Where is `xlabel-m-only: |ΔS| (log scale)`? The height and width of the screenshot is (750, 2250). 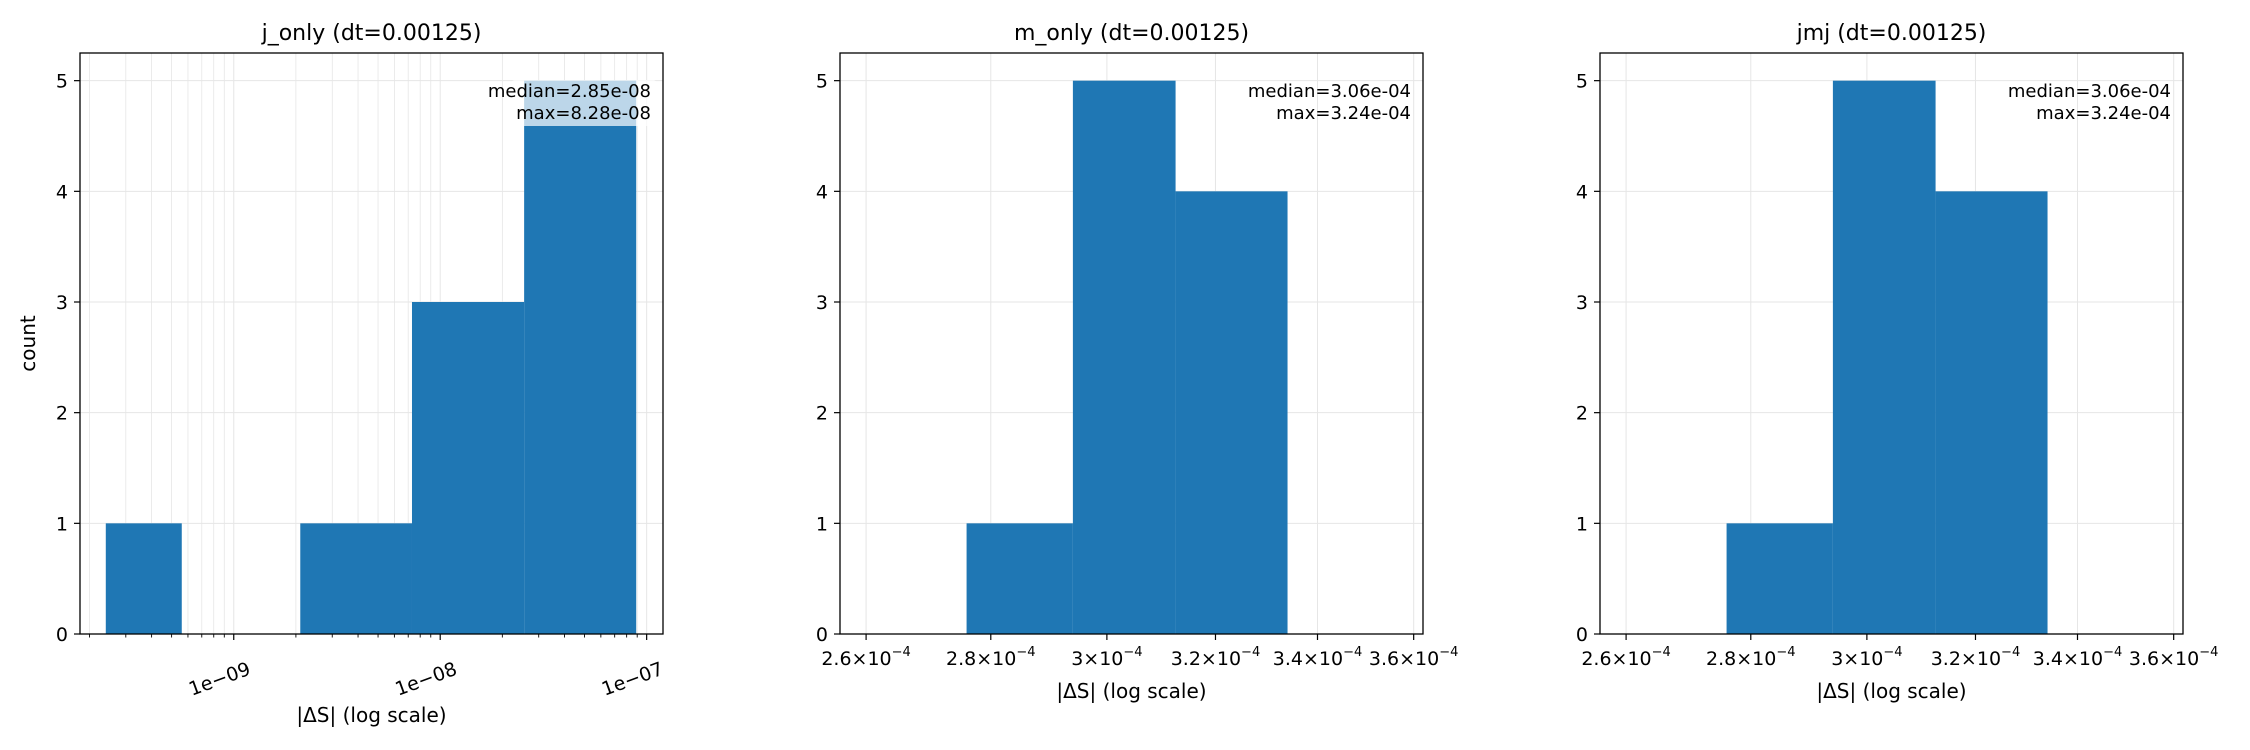 xlabel-m-only: |ΔS| (log scale) is located at coordinates (1131, 691).